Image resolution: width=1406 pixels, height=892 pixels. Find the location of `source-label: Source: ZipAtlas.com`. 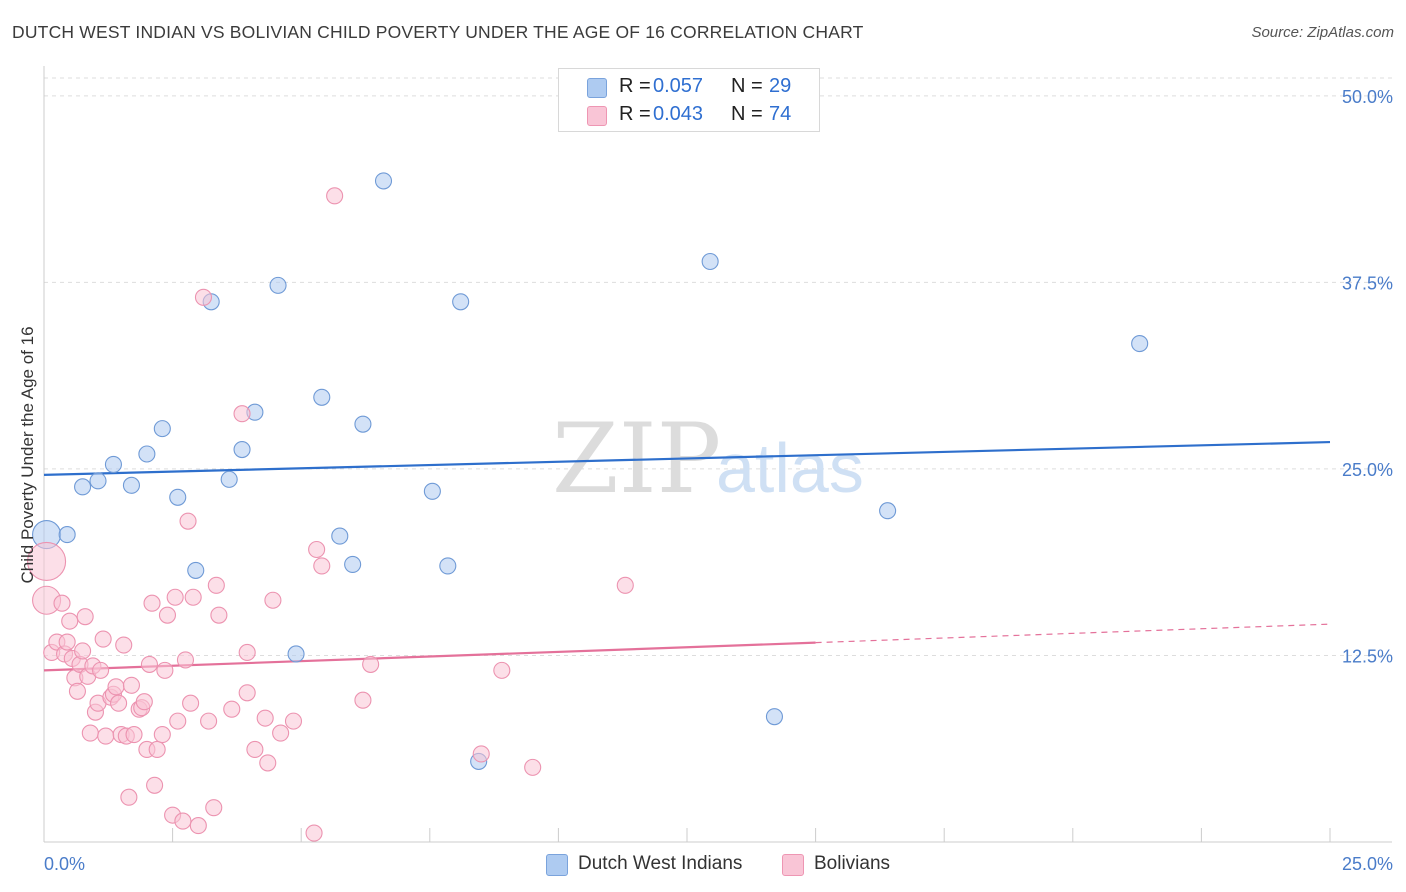

source-label: Source: ZipAtlas.com is located at coordinates (1322, 32).